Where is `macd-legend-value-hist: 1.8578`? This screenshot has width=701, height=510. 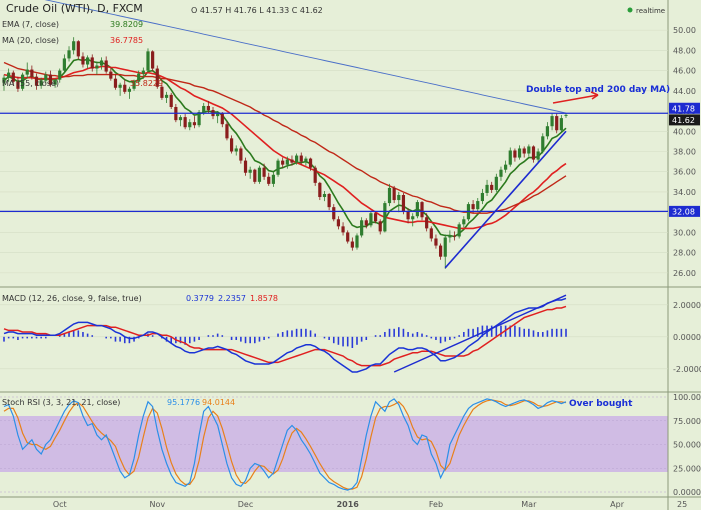
macd-legend-value-hist: 1.8578 is located at coordinates (264, 298).